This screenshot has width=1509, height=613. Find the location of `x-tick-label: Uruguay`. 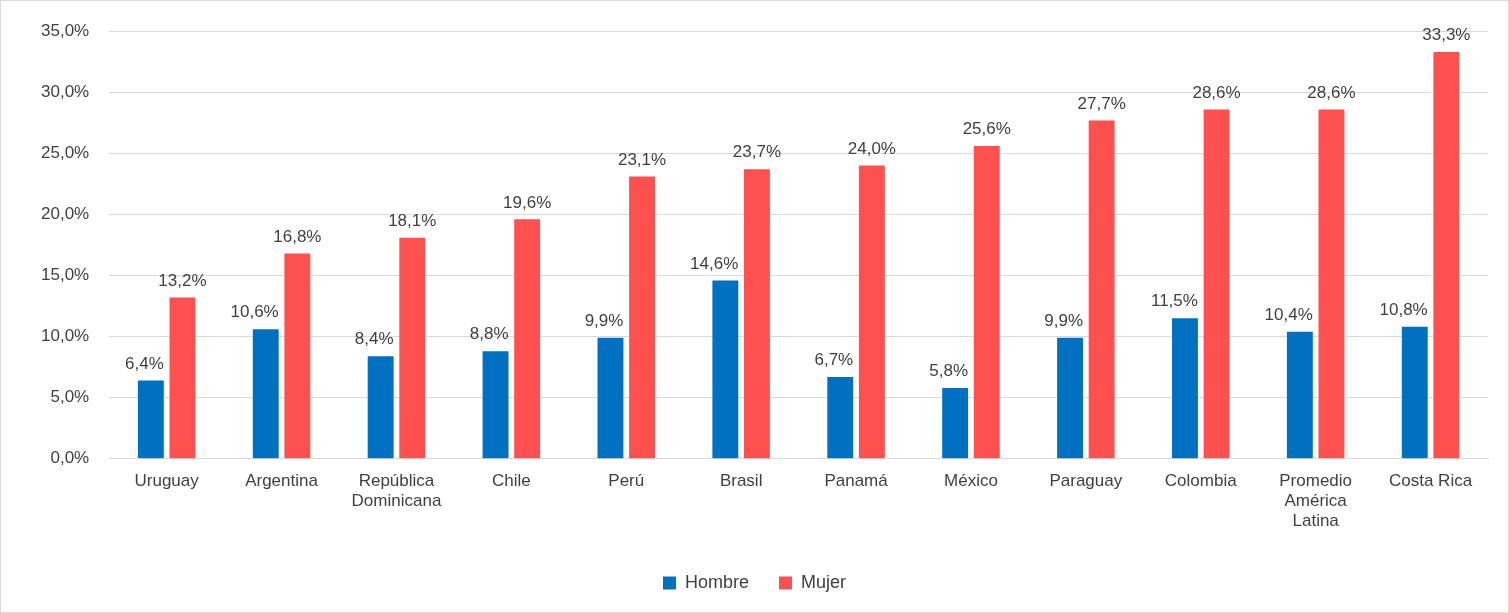

x-tick-label: Uruguay is located at coordinates (167, 480).